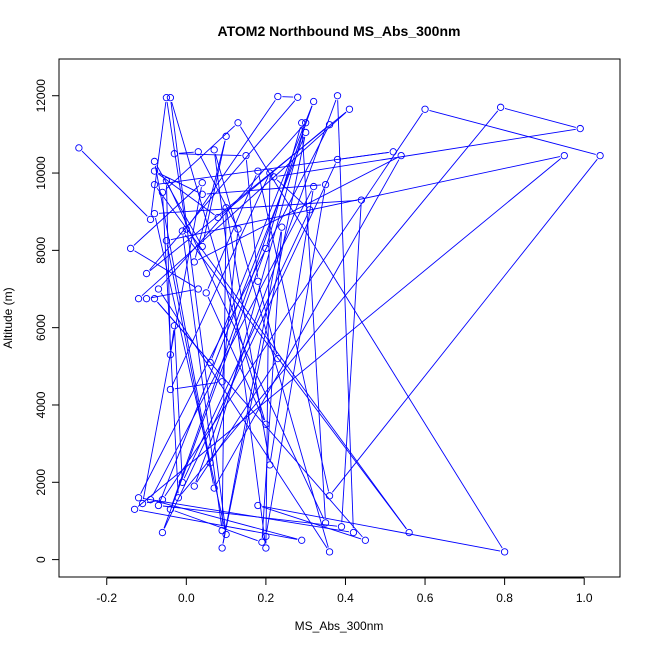  I want to click on x-tick-label: 1.0, so click(584, 598).